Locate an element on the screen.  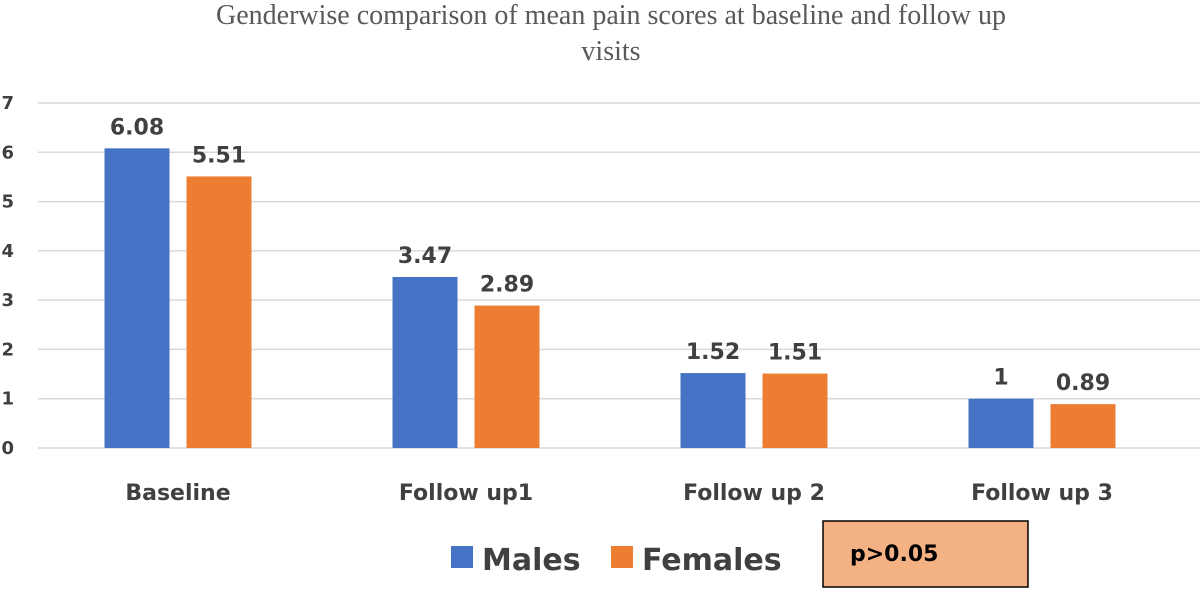
x-category-label: Follow up1 is located at coordinates (466, 493).